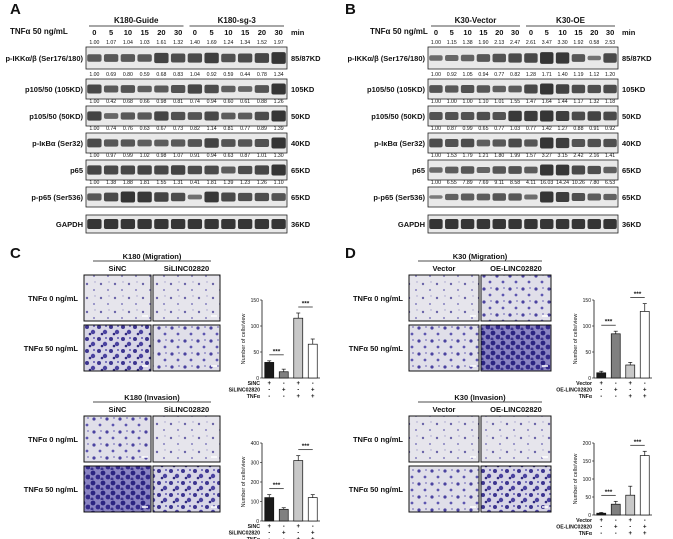  What do you see at coordinates (378, 298) in the screenshot?
I see `row-label: TNFα 0 ng/mL` at bounding box center [378, 298].